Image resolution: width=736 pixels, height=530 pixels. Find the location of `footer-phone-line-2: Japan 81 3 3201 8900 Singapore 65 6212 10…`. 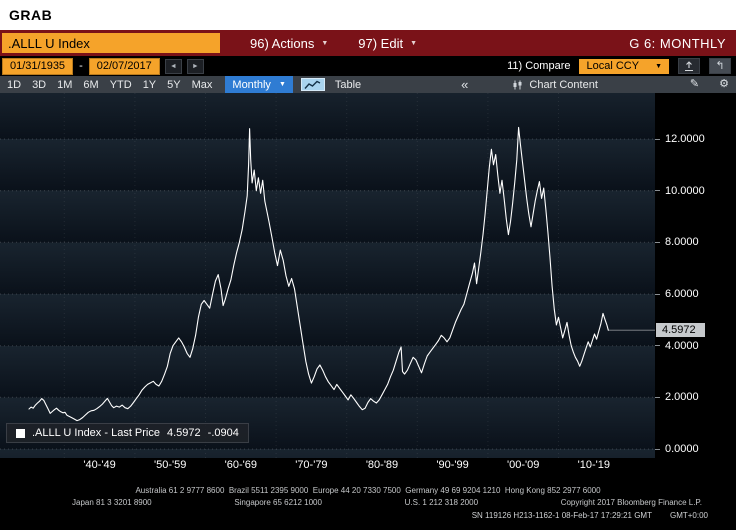

footer-phone-line-2: Japan 81 3 3201 8900 Singapore 65 6212 10… is located at coordinates (368, 503).